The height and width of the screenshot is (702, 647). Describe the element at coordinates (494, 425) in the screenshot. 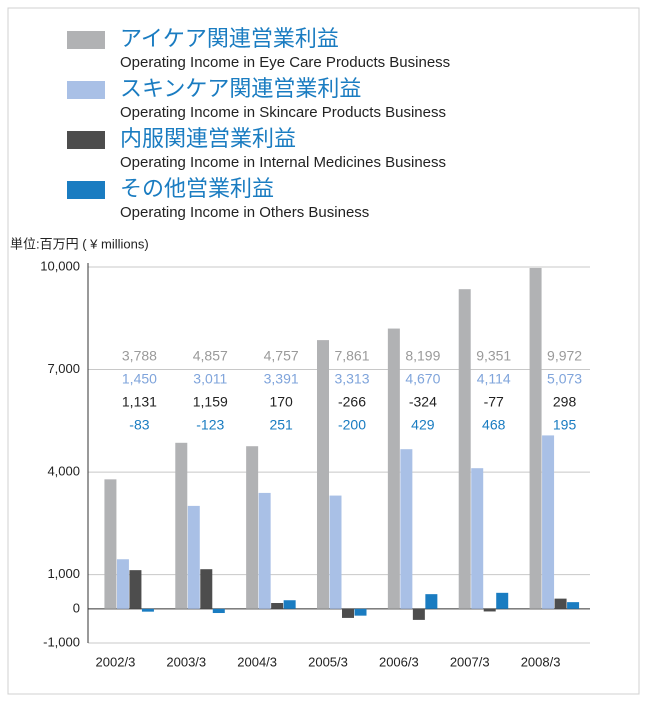

I see `data-label: 468` at that location.